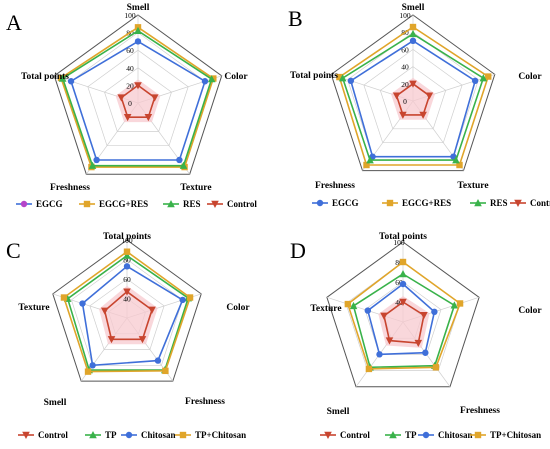  I want to click on legend: EGCG EGCG+RES RES Control, so click(136, 204).